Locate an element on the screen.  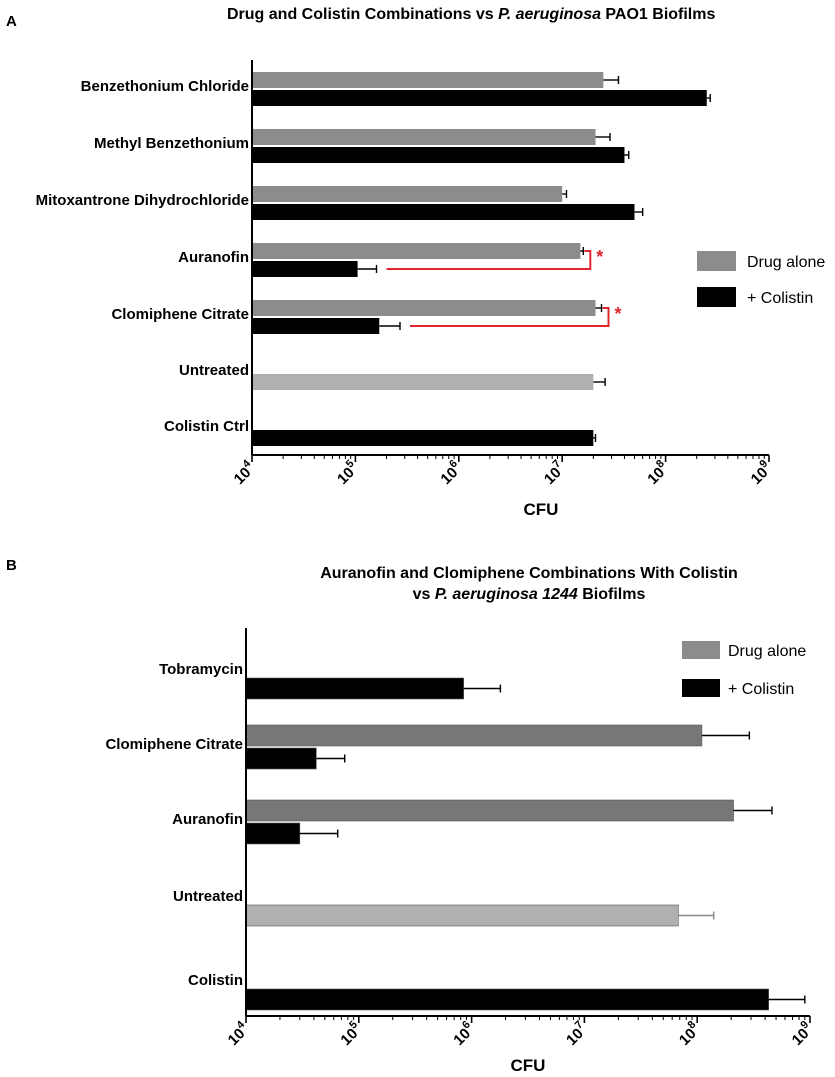
b-bar-colistin-tobramycin is located at coordinates (354, 688).